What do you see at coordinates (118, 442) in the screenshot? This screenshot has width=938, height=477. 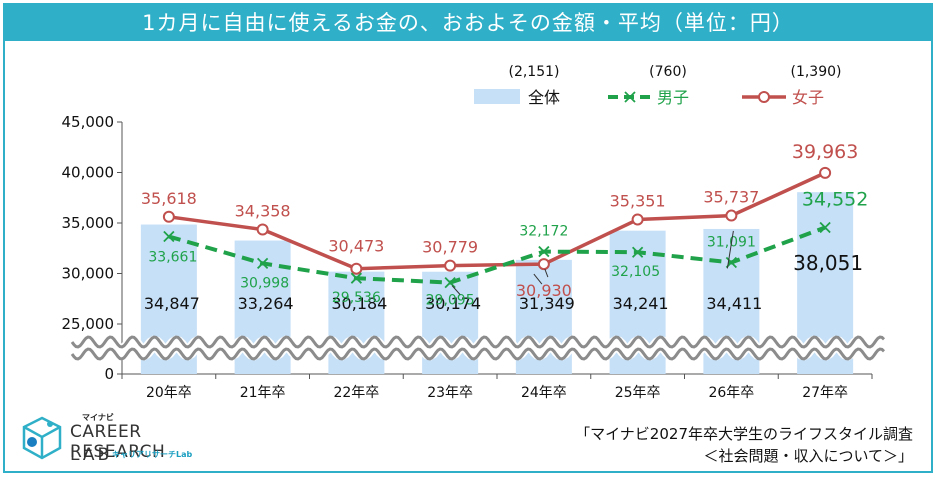 I see `logo-line1: CAREER RESEARCH` at bounding box center [118, 442].